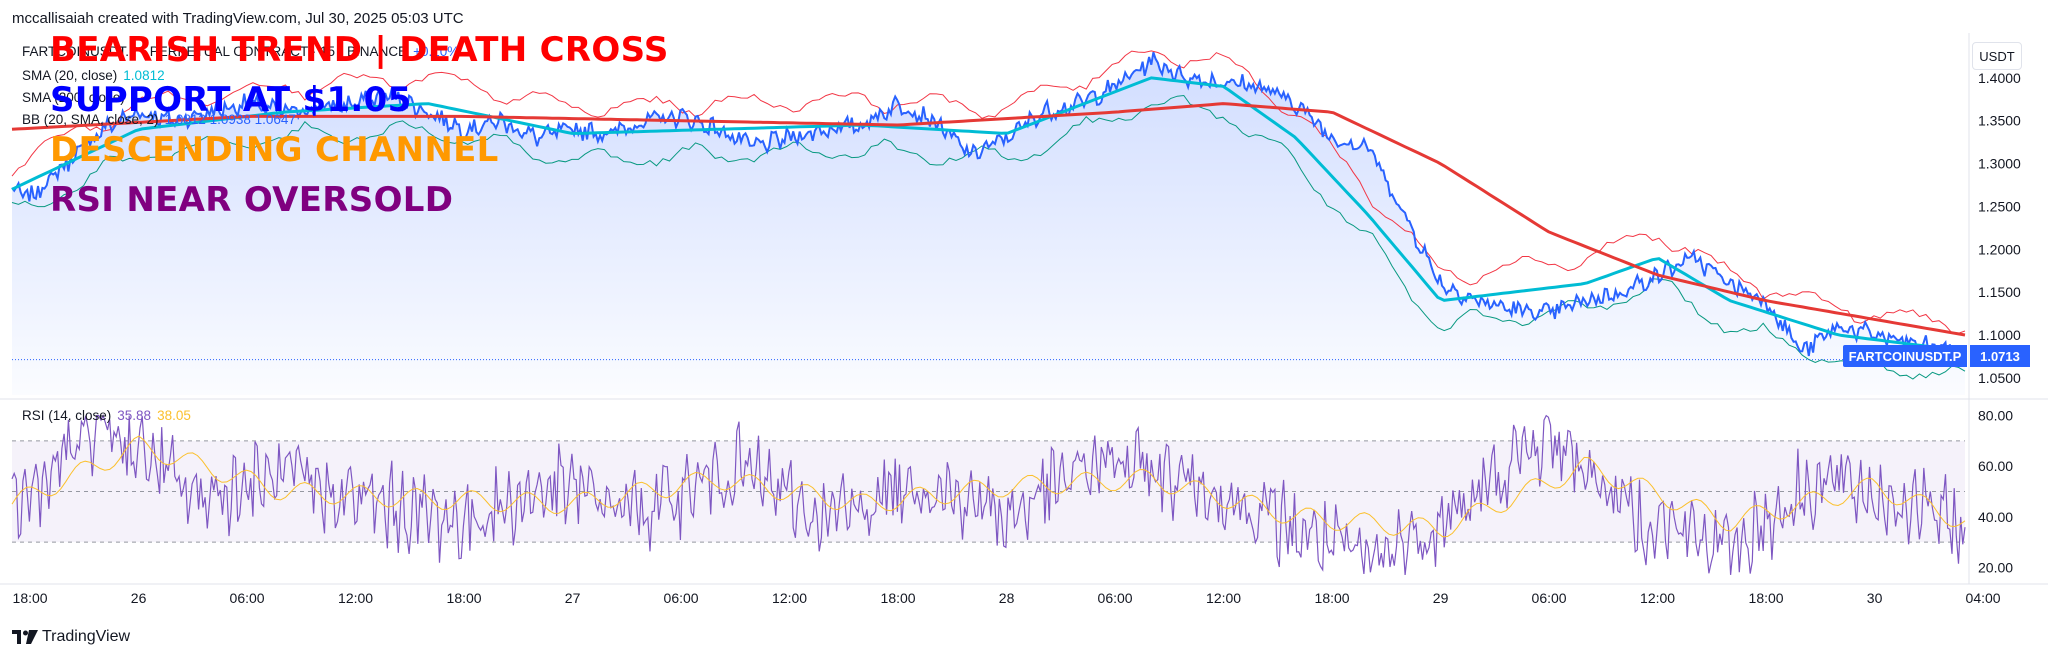 This screenshot has height=660, width=2048. Describe the element at coordinates (1999, 206) in the screenshot. I see `price-axis-tick-label: 1.2500` at that location.